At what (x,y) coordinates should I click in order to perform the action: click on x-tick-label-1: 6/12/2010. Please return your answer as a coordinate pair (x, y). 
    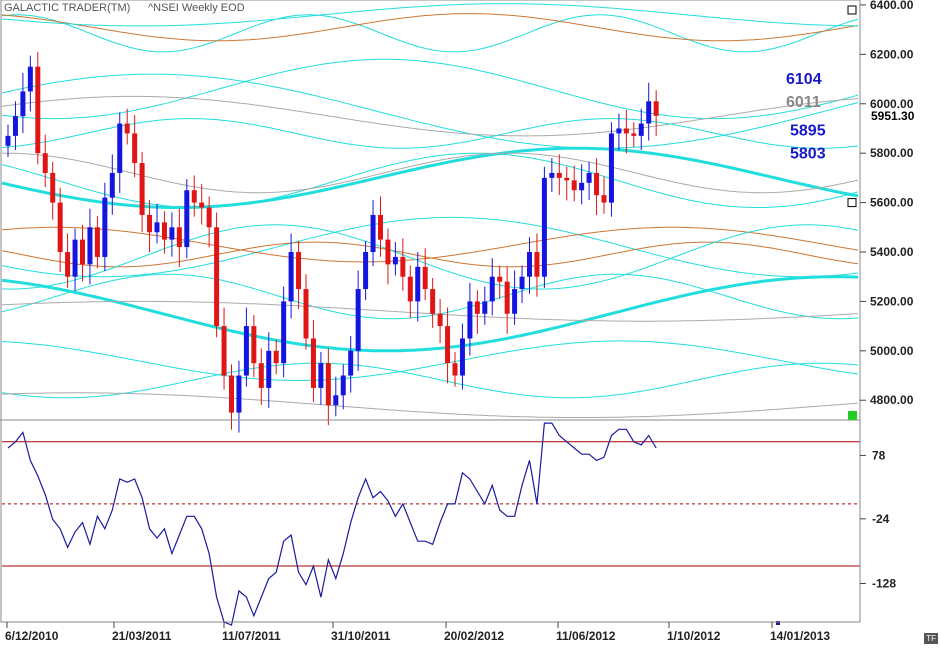
    Looking at the image, I should click on (32, 636).